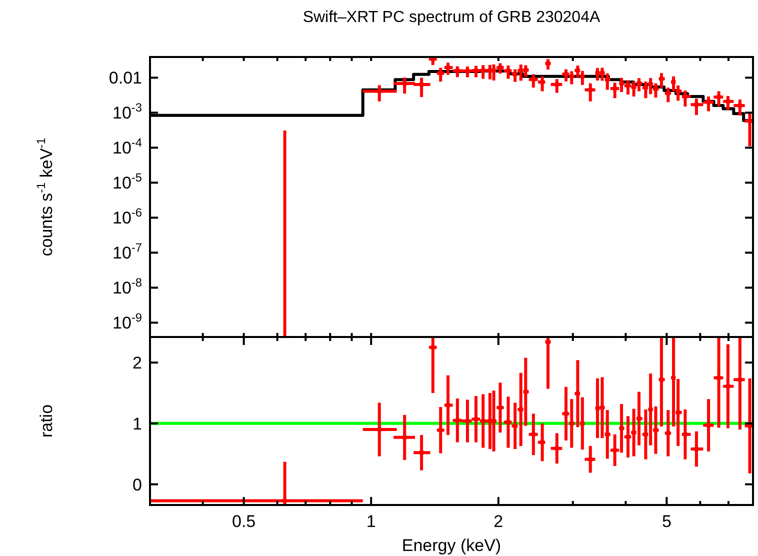  What do you see at coordinates (127, 217) in the screenshot?
I see `y-tick-label: 10$^{-6}$` at bounding box center [127, 217].